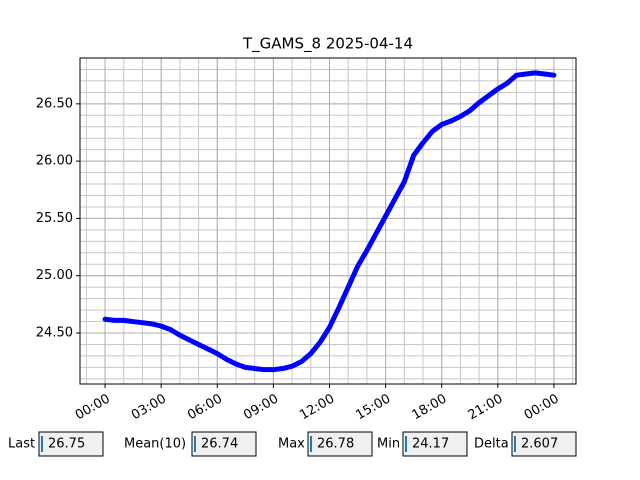 The image size is (640, 480). What do you see at coordinates (486, 408) in the screenshot?
I see `x-tick-label: 21:00` at bounding box center [486, 408].